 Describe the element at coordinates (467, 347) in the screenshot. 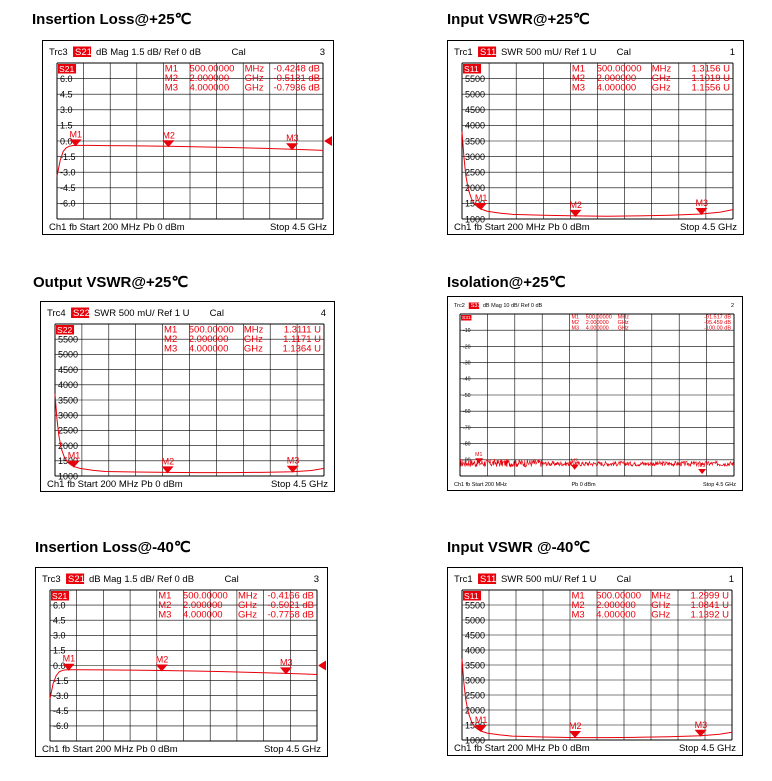

I see `y-tick-label: -20` at that location.